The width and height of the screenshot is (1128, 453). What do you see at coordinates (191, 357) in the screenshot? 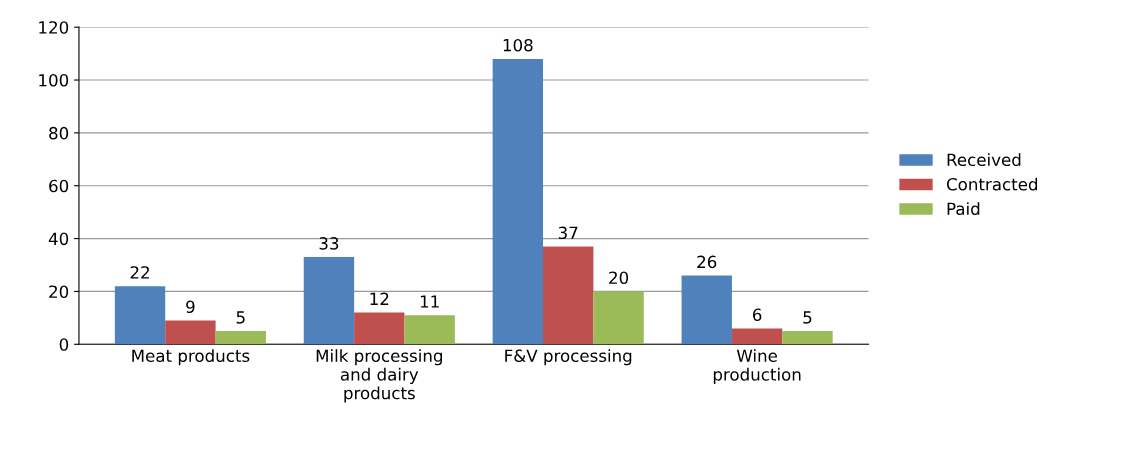
I see `x-tick-label: Meat products` at bounding box center [191, 357].